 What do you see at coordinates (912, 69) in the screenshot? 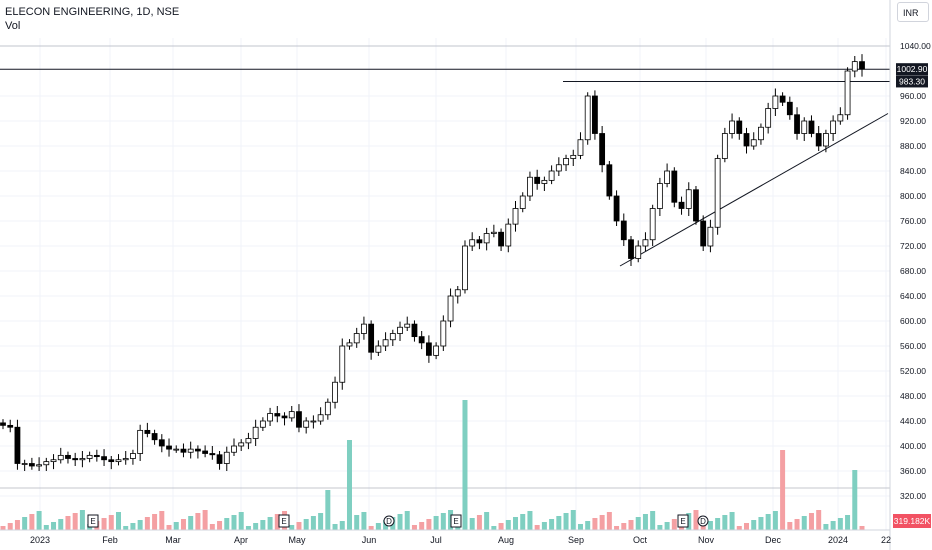
I see `last-price-tag-text: 1002.90` at bounding box center [912, 69].